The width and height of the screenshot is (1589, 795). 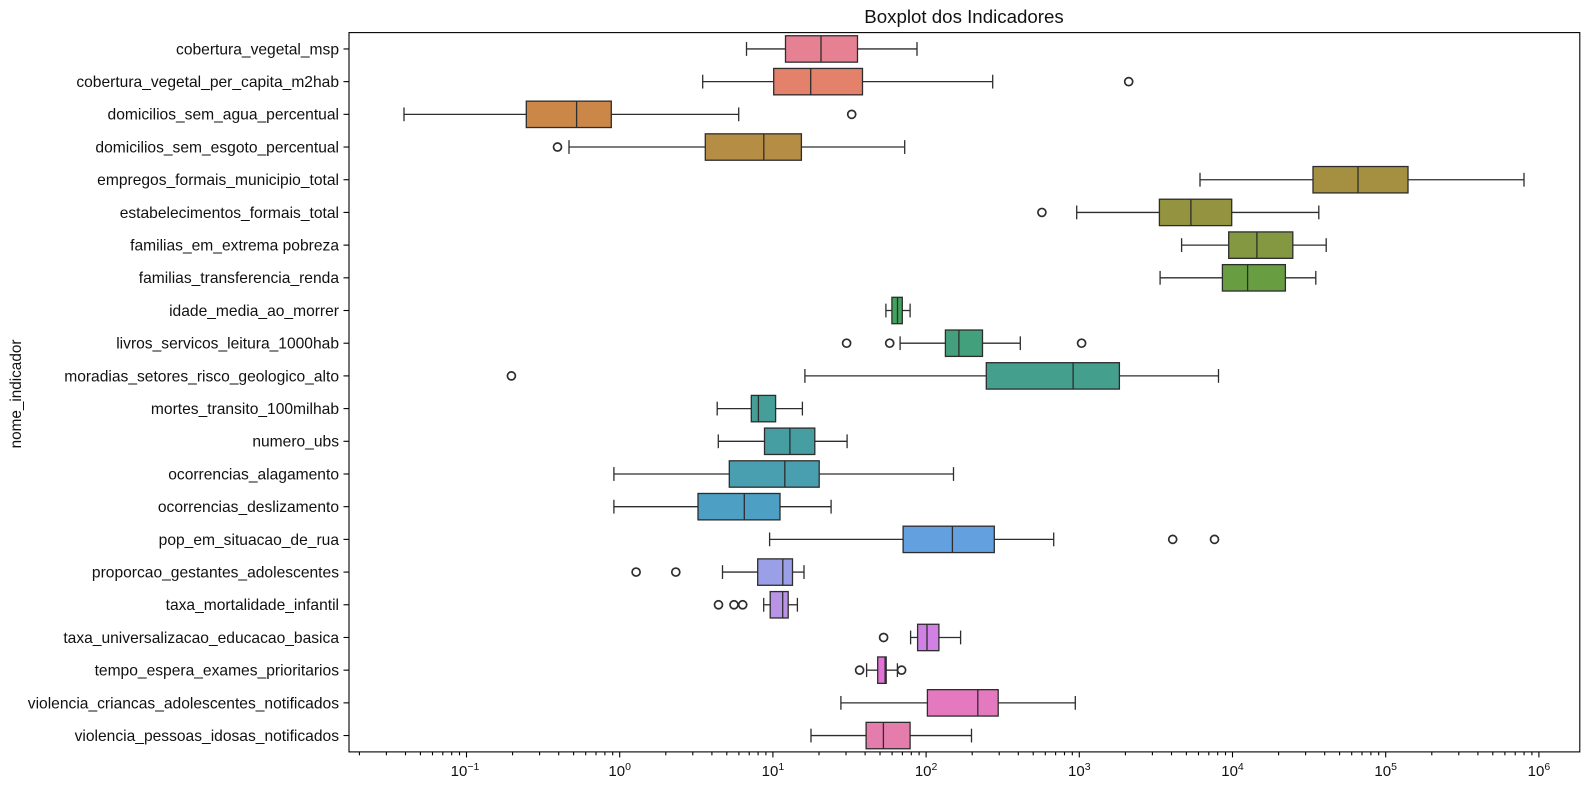 I want to click on svg-text: pop_em_situacao_de_rua, so click(x=249, y=540).